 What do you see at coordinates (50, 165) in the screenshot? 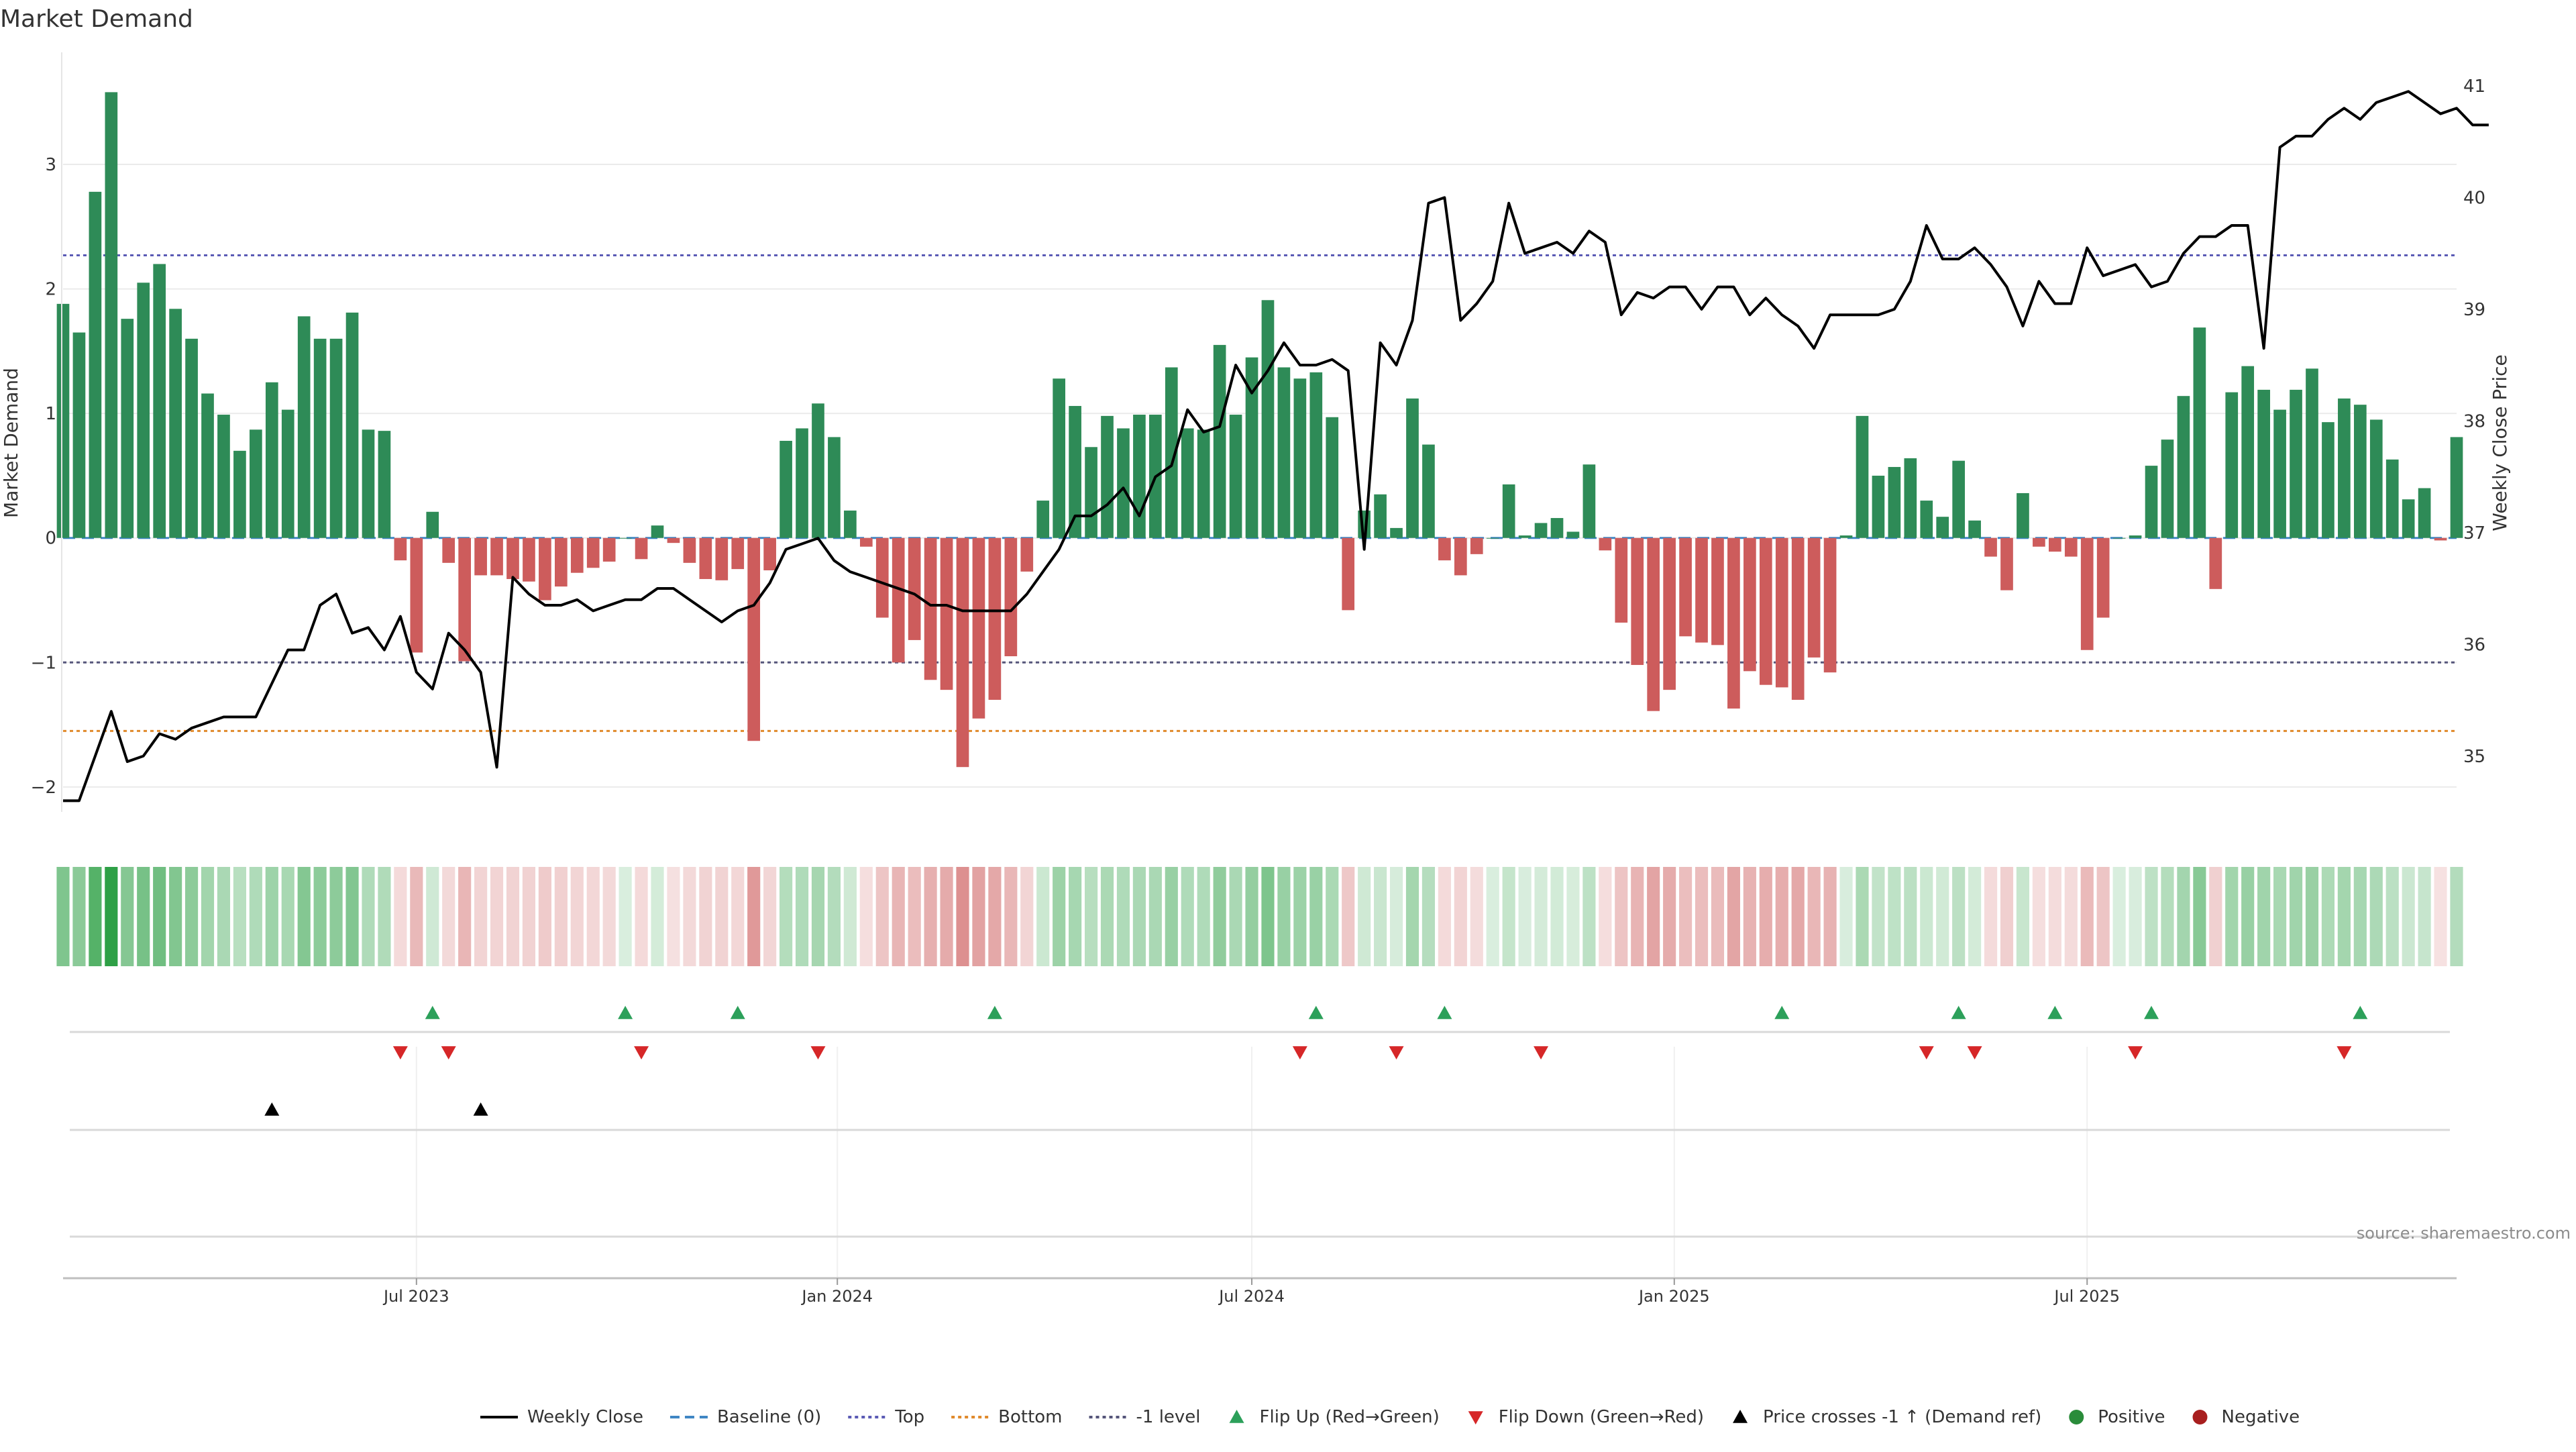
I see `y-tick-label: 3` at bounding box center [50, 165].